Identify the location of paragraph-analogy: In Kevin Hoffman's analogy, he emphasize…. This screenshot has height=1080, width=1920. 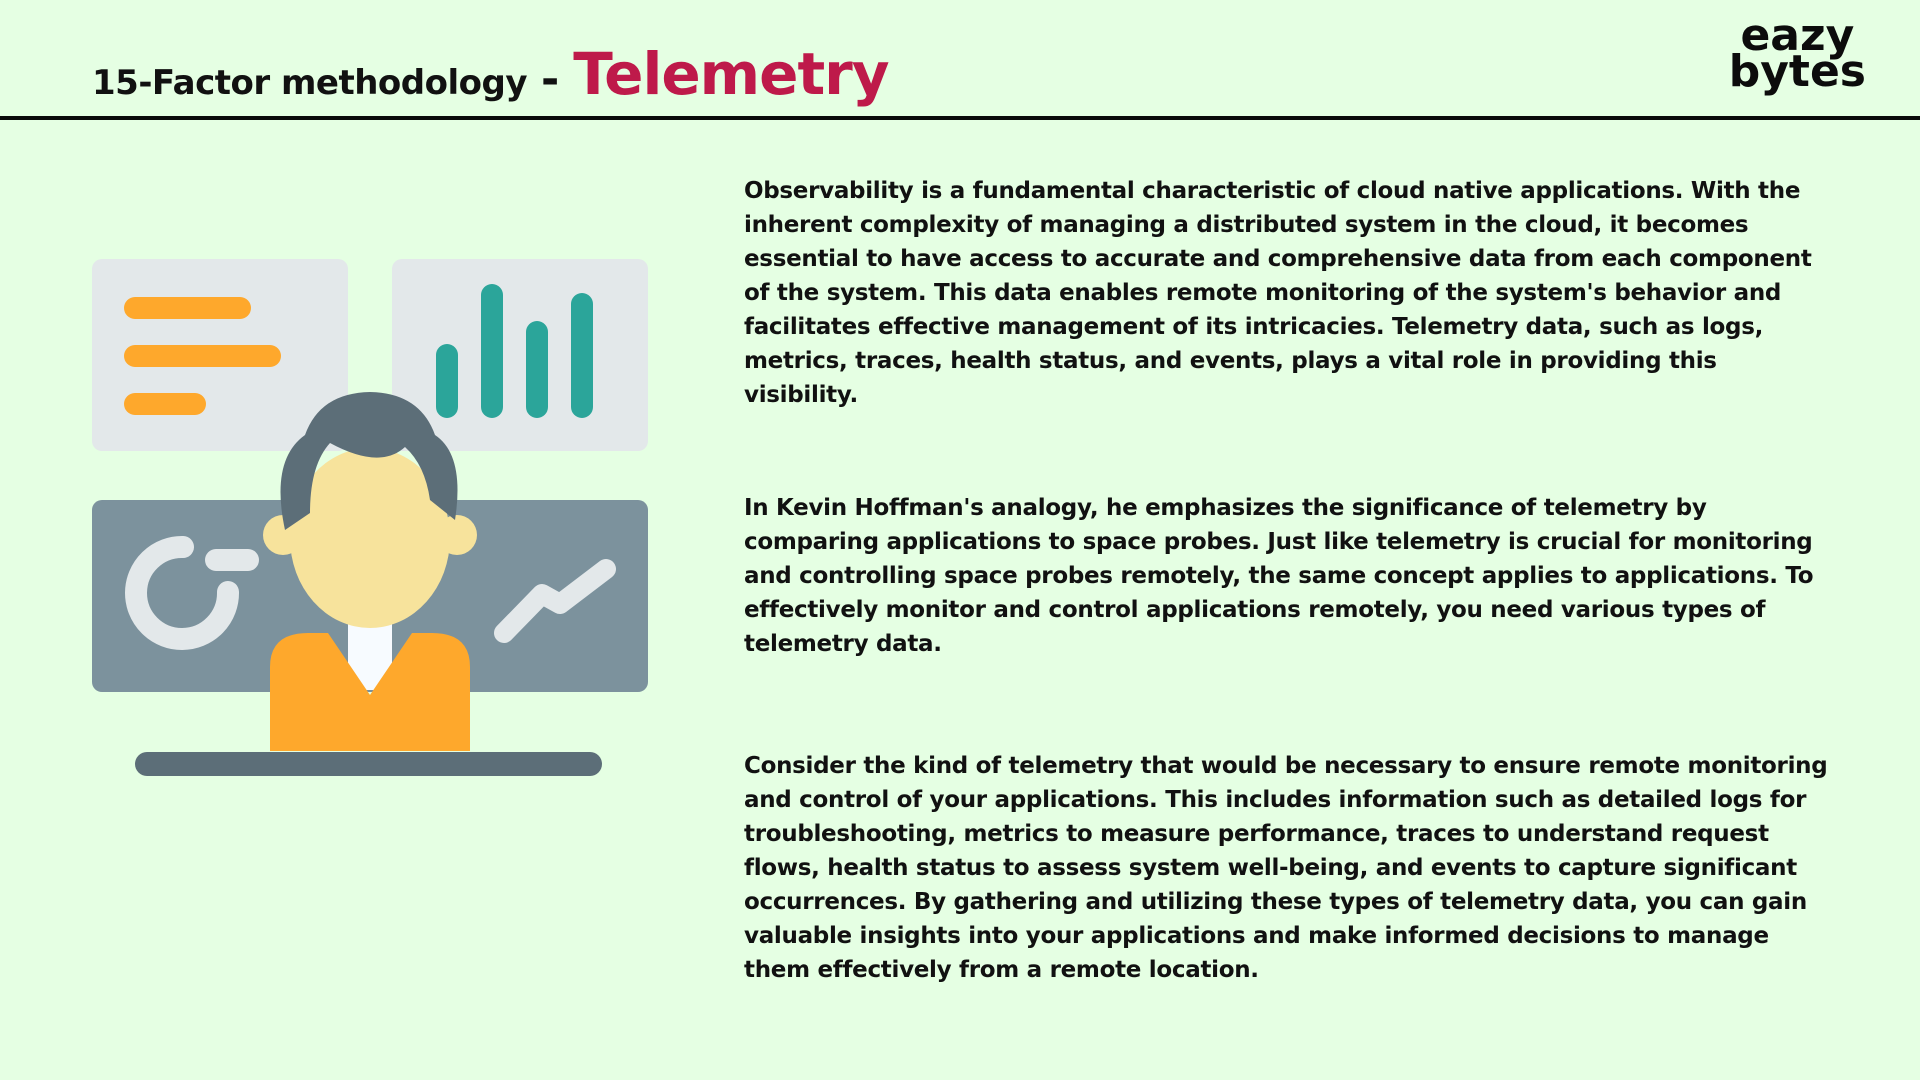
(1279, 576).